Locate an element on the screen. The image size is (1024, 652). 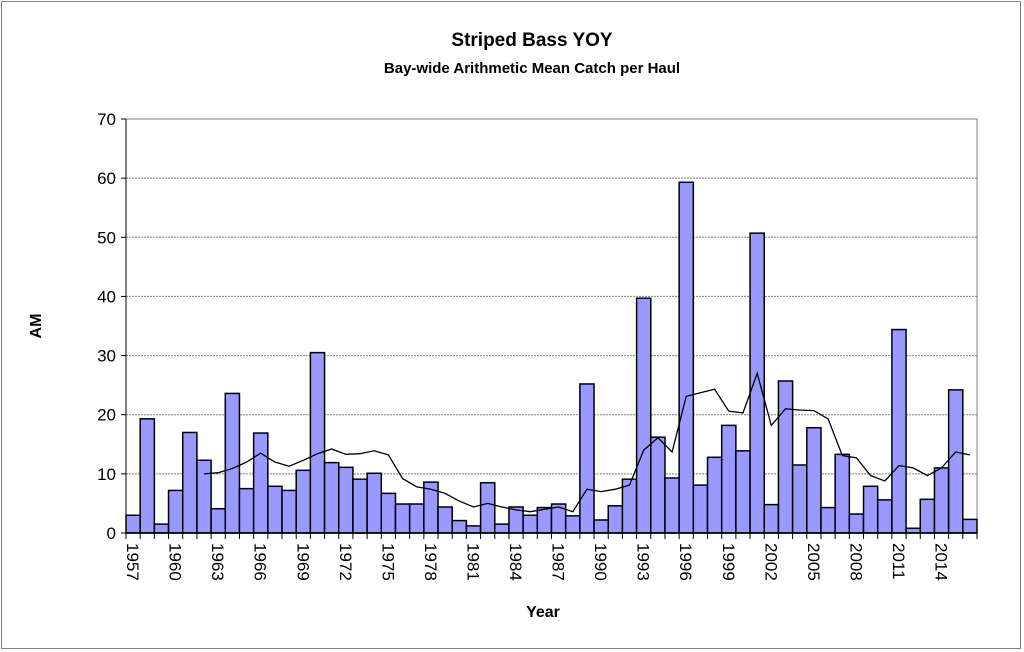
x-tick-label: 1975 is located at coordinates (387, 562).